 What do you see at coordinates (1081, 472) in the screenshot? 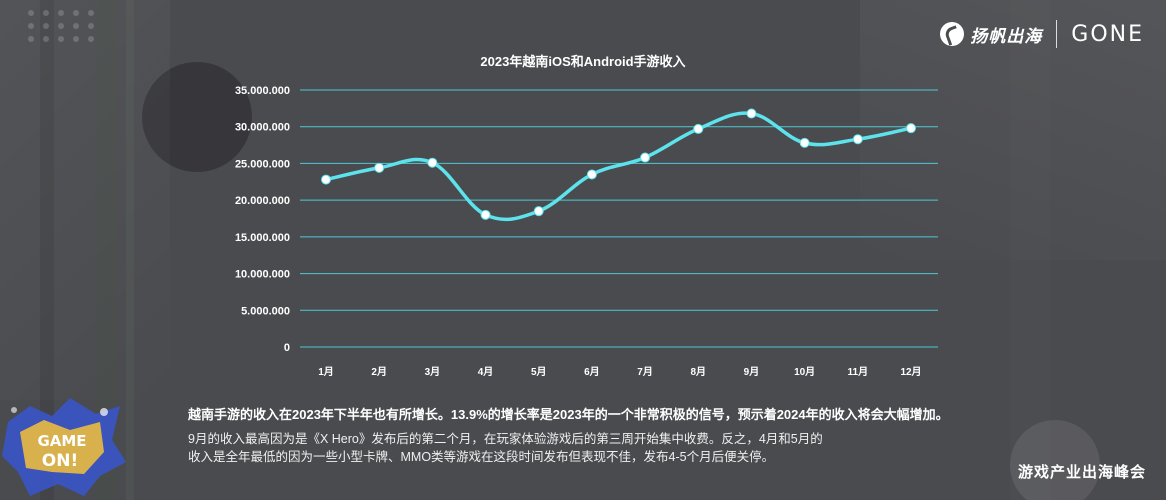
I see `footer-label: 游戏产业出海峰会` at bounding box center [1081, 472].